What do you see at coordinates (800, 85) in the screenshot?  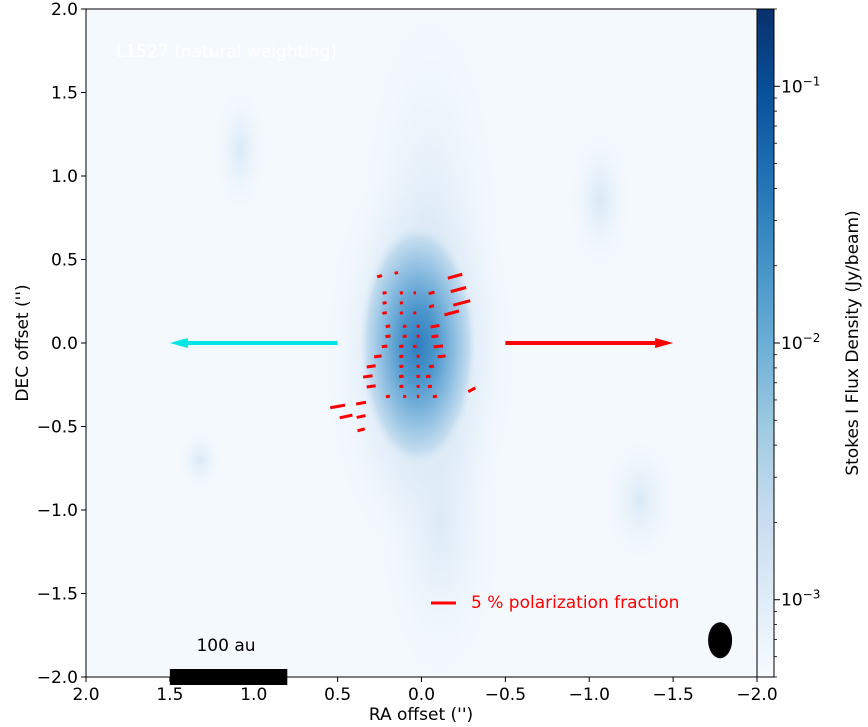 I see `colorbar-tick-label: 10⁻¹` at bounding box center [800, 85].